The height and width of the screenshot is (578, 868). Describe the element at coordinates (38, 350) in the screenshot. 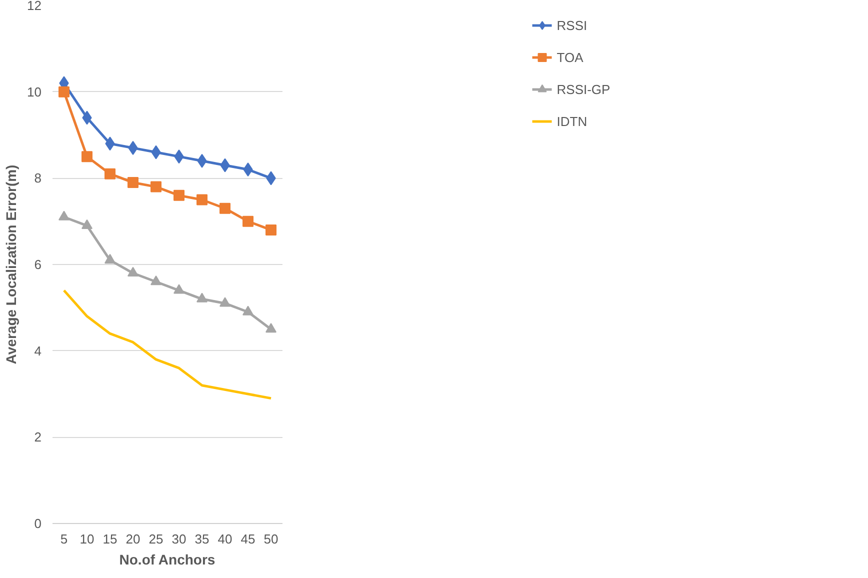

I see `y-tick-label: 4` at that location.